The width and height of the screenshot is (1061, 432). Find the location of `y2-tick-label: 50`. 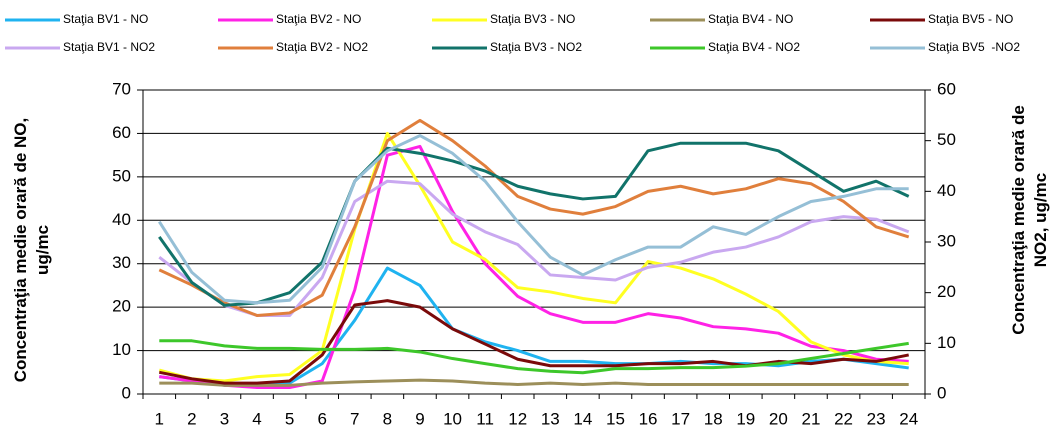

y2-tick-label: 50 is located at coordinates (946, 139).